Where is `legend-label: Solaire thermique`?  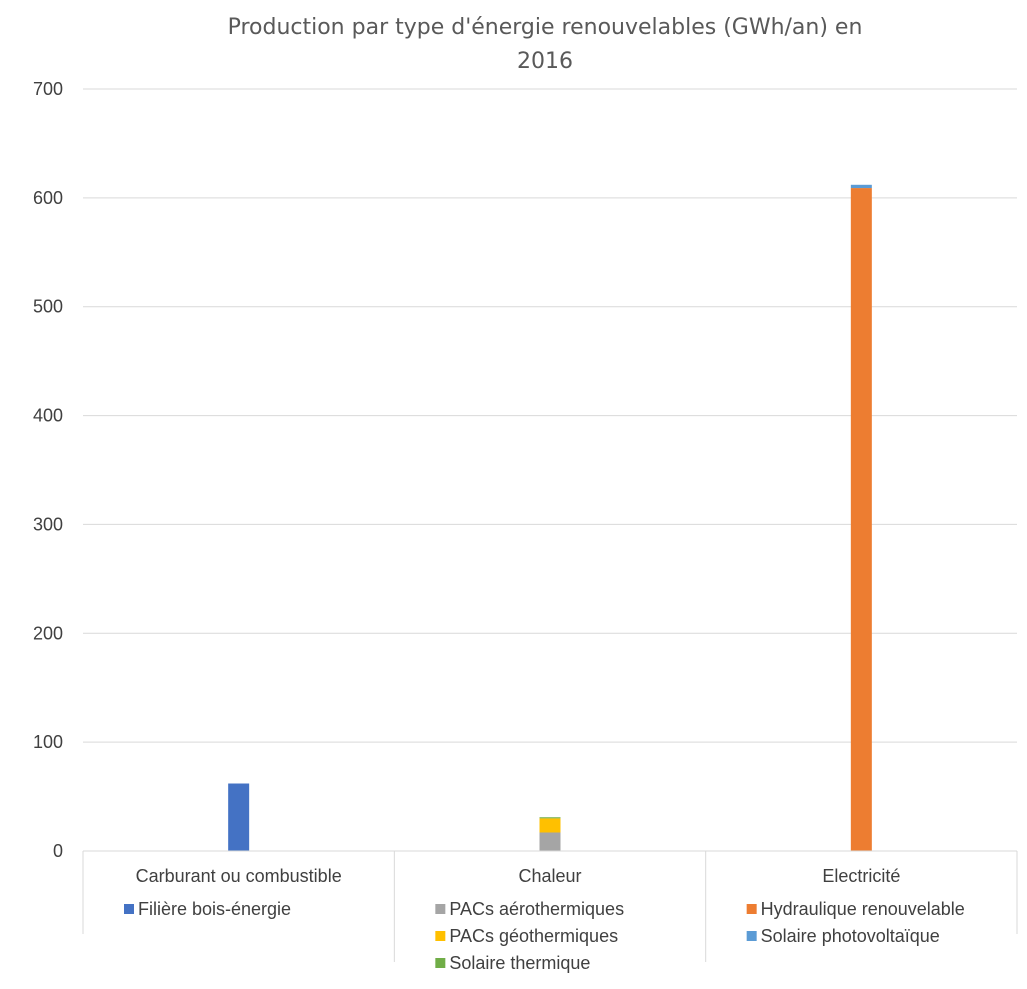
legend-label: Solaire thermique is located at coordinates (519, 963).